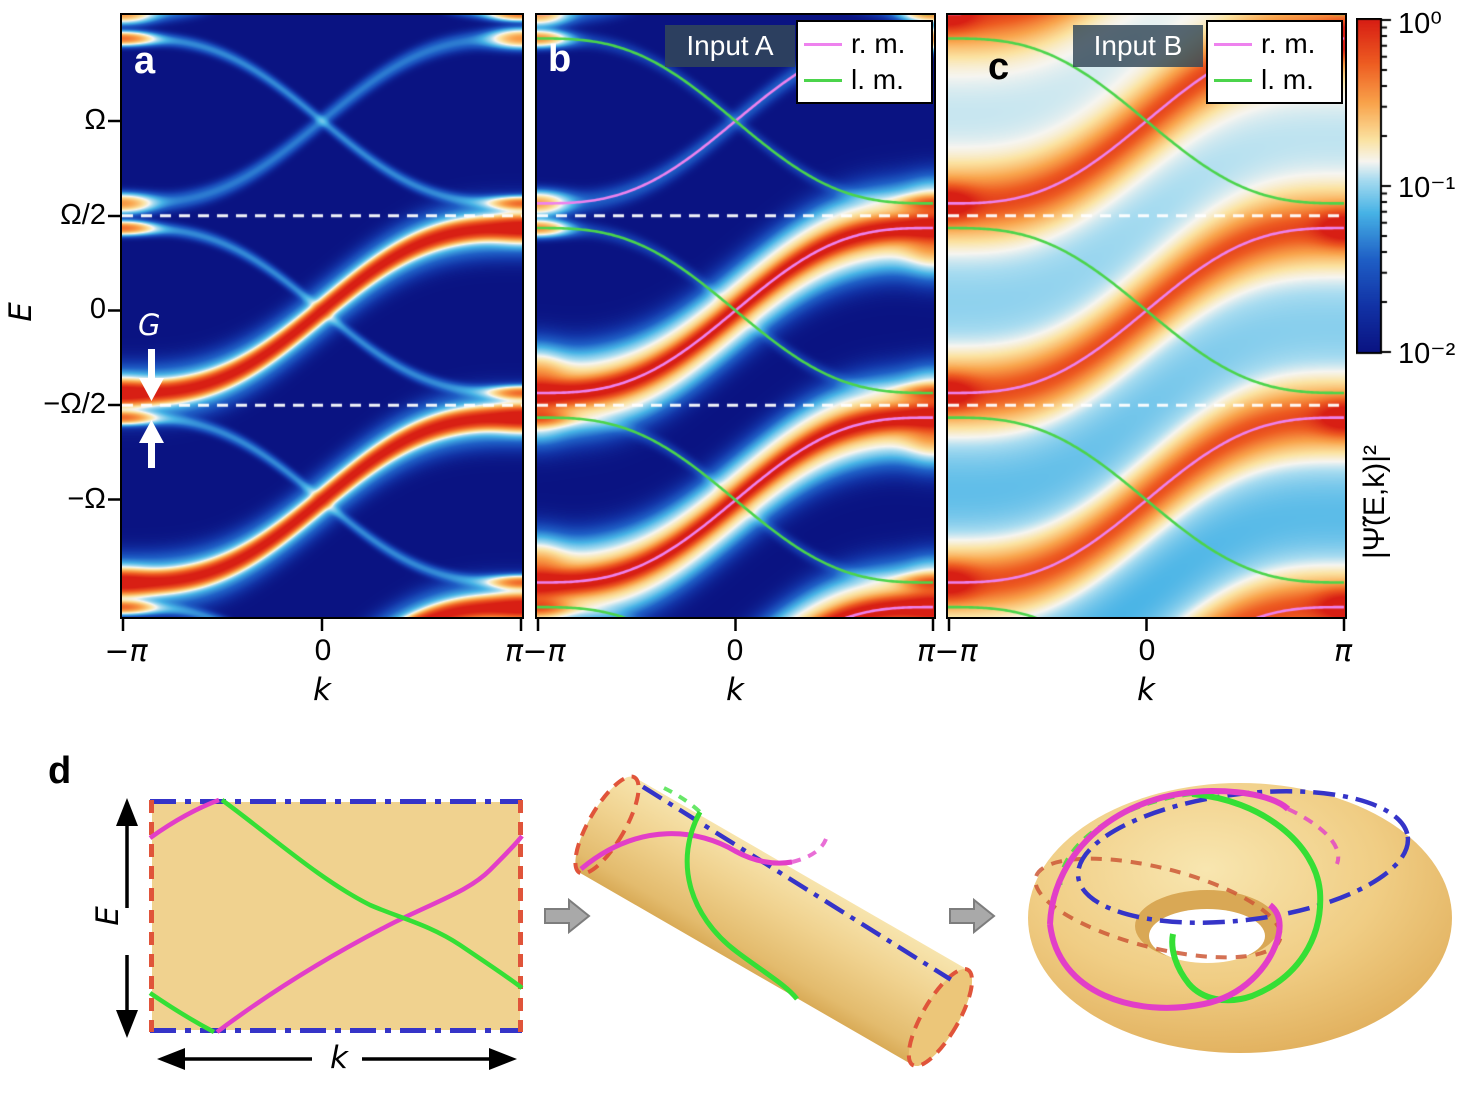  Describe the element at coordinates (607, 825) in the screenshot. I see `cylinder-left-E-seam` at that location.